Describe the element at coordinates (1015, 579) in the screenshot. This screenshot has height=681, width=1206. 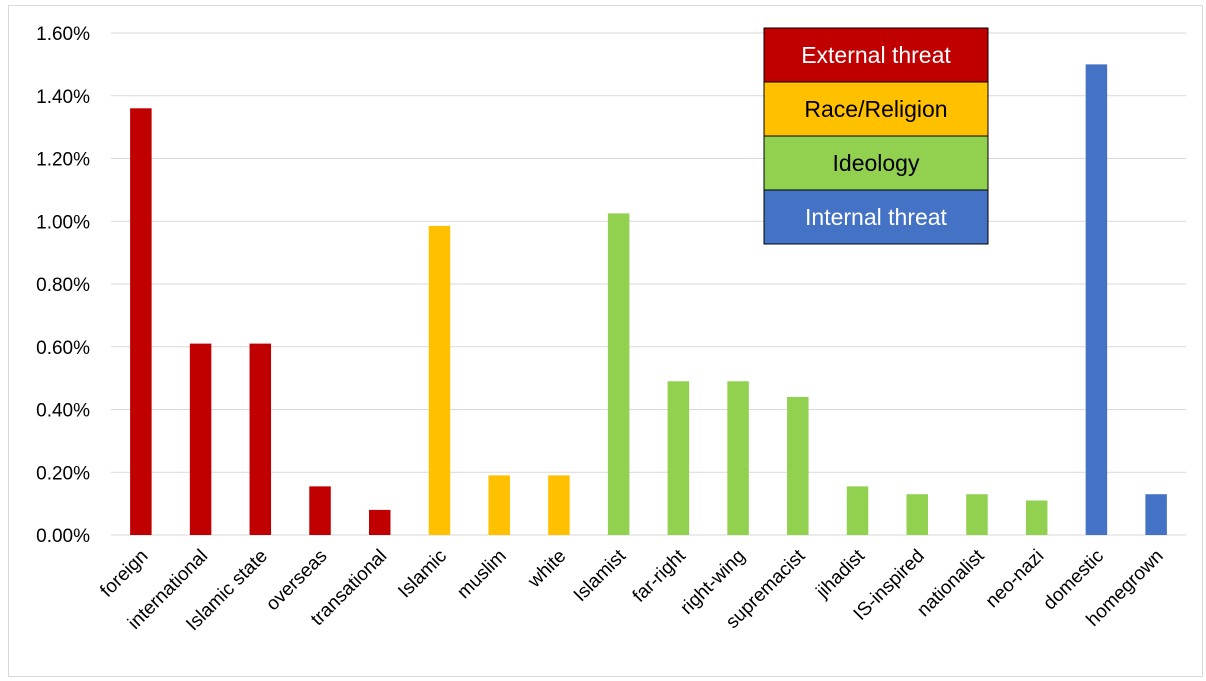
I see `x-tick-label: neo-nazi` at that location.